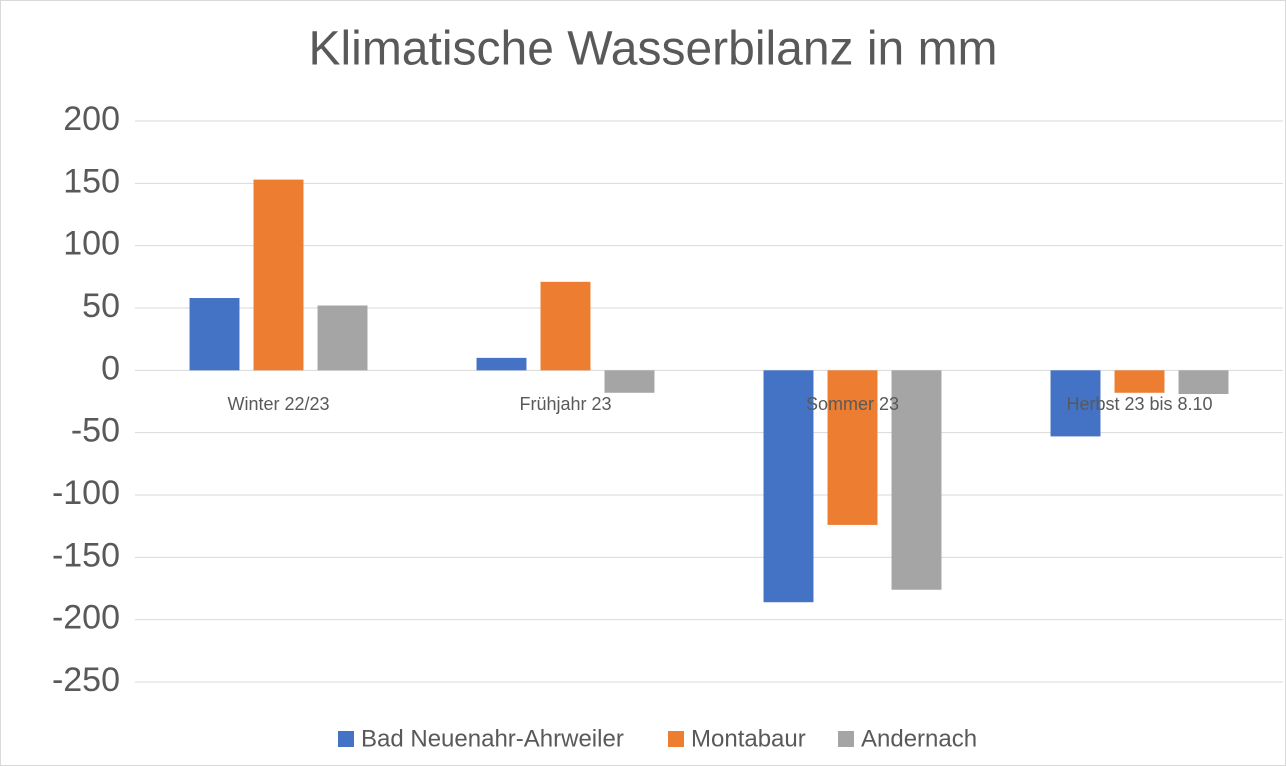 This screenshot has width=1286, height=766. What do you see at coordinates (91, 244) in the screenshot?
I see `y-tick-label: 100` at bounding box center [91, 244].